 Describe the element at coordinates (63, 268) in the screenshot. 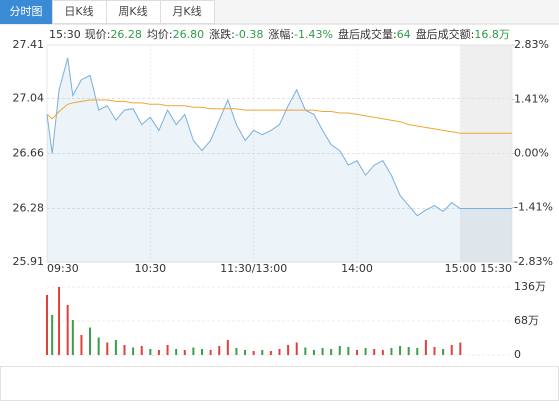

I see `x-tick-label: 09:30` at that location.